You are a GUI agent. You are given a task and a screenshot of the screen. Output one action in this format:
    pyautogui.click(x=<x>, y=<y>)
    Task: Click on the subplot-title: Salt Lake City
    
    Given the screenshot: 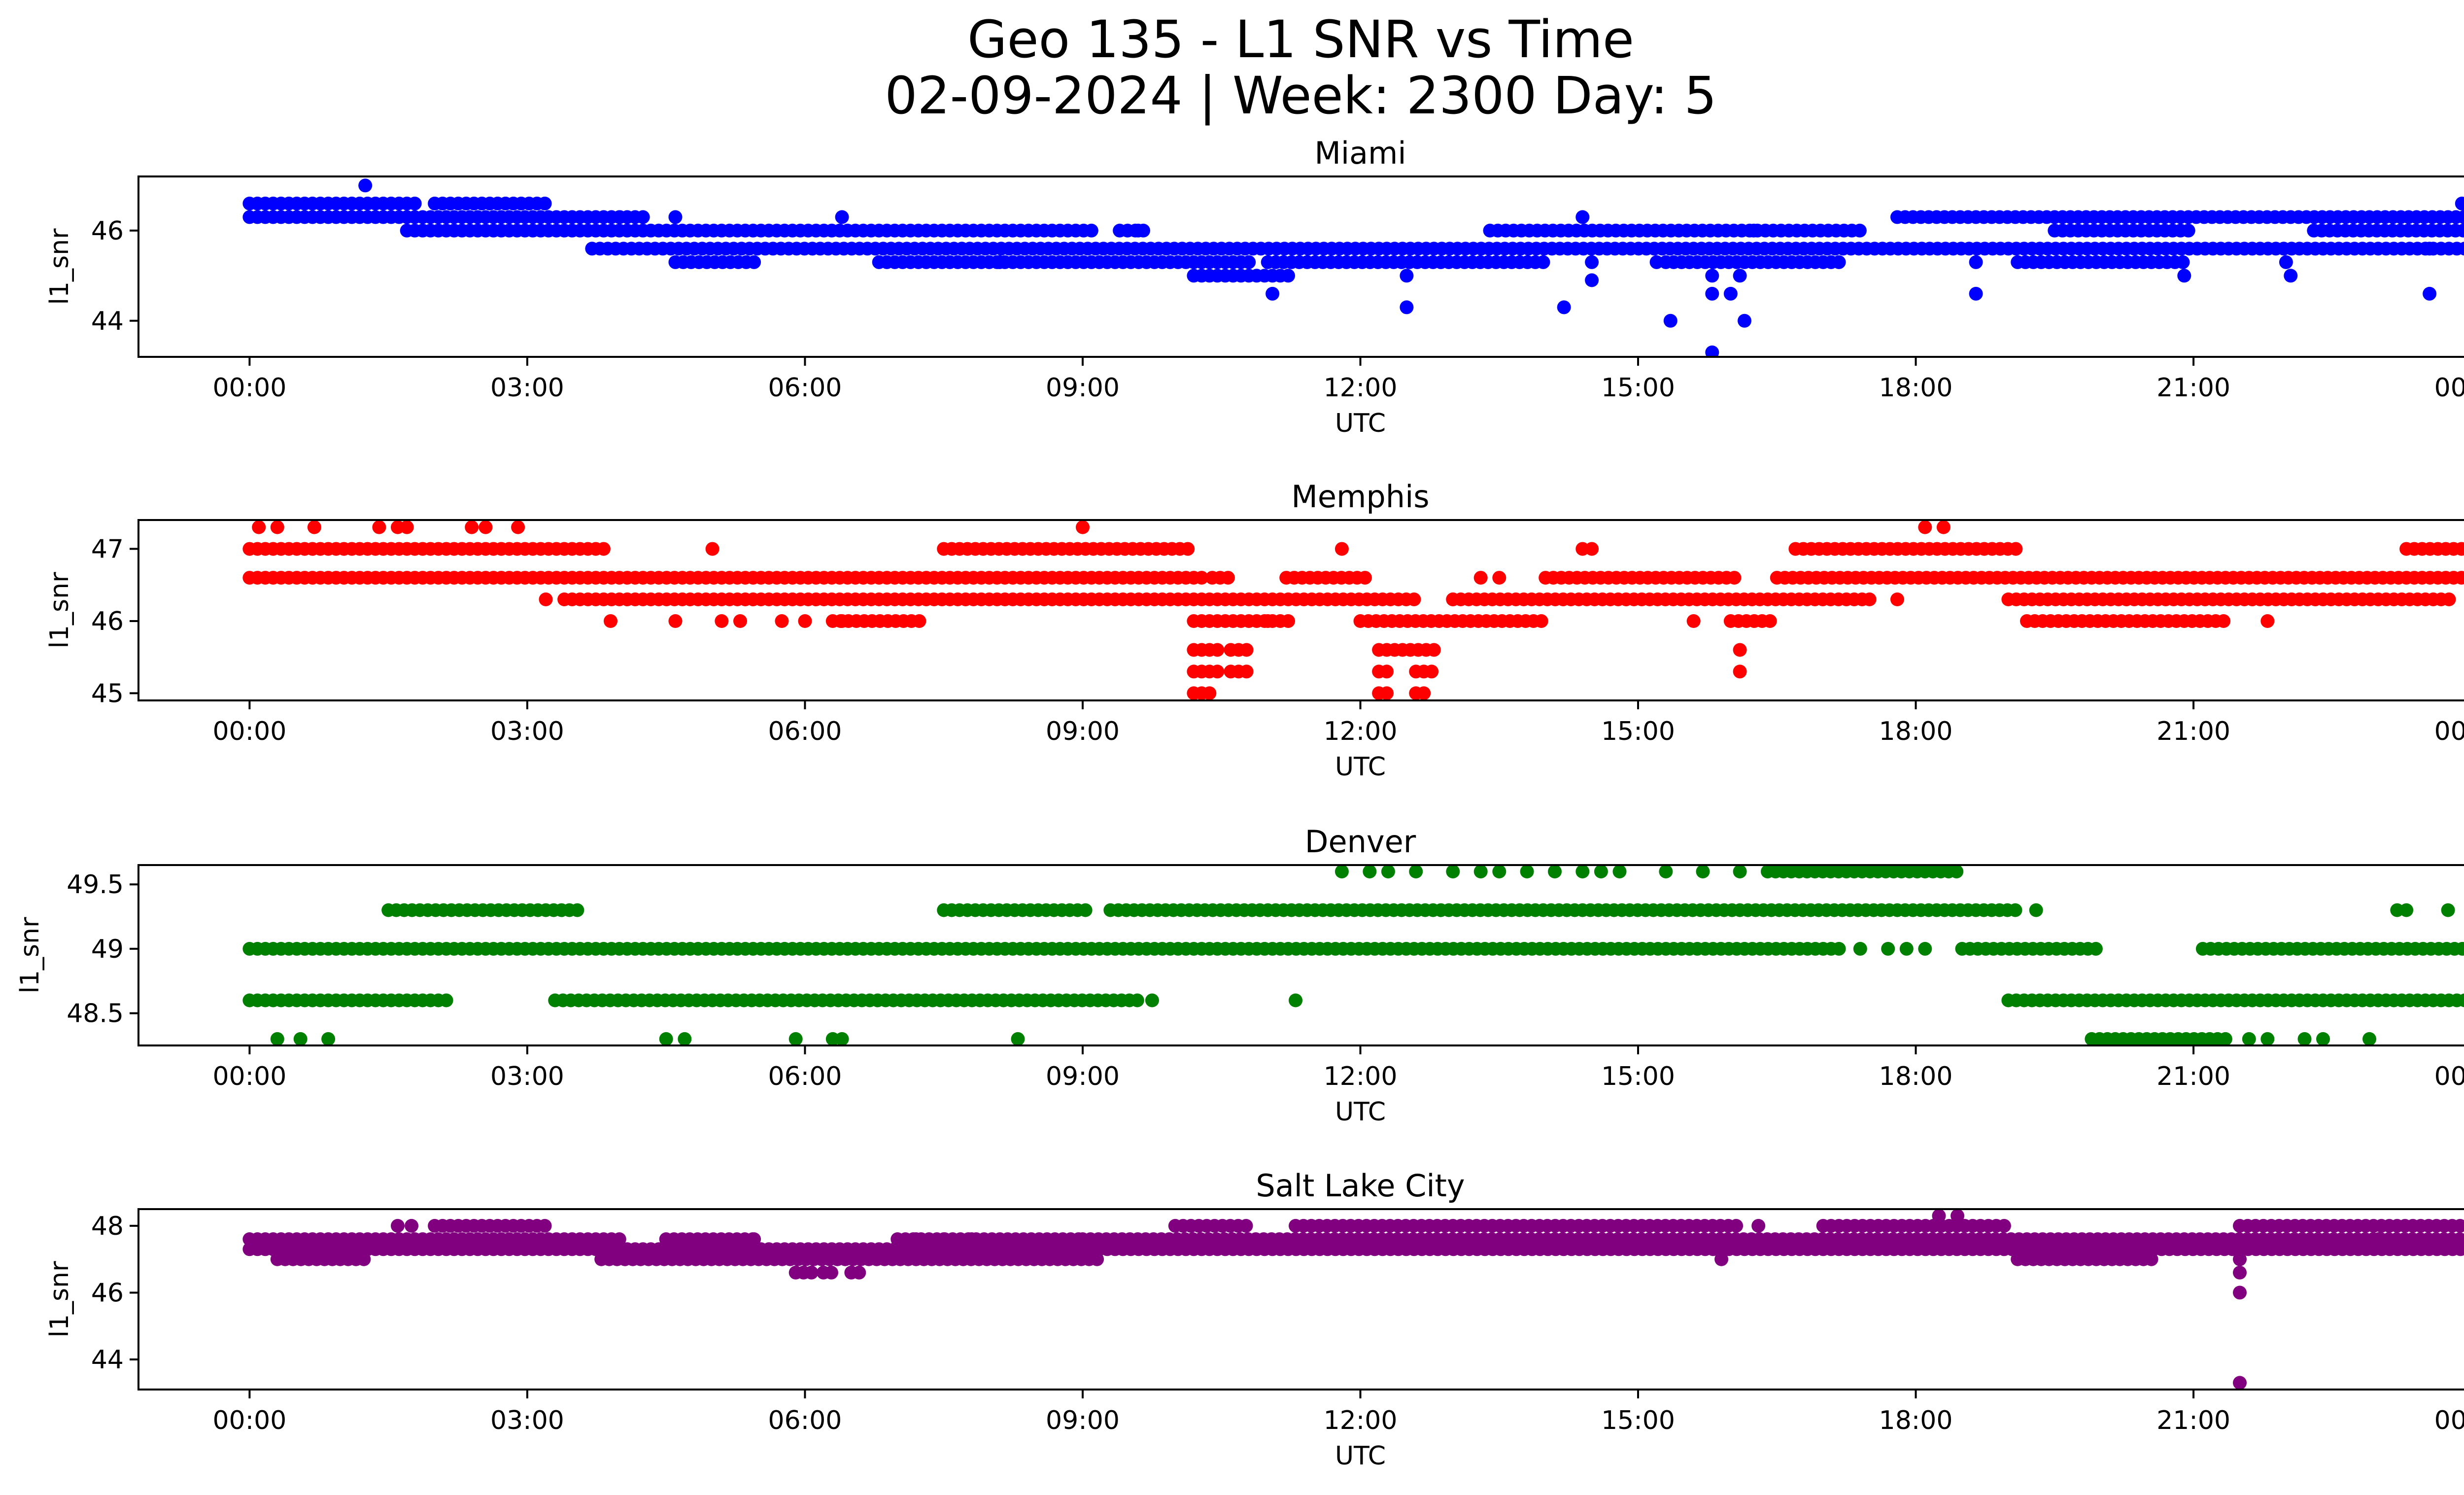 What is the action you would take?
    pyautogui.click(x=1360, y=1186)
    